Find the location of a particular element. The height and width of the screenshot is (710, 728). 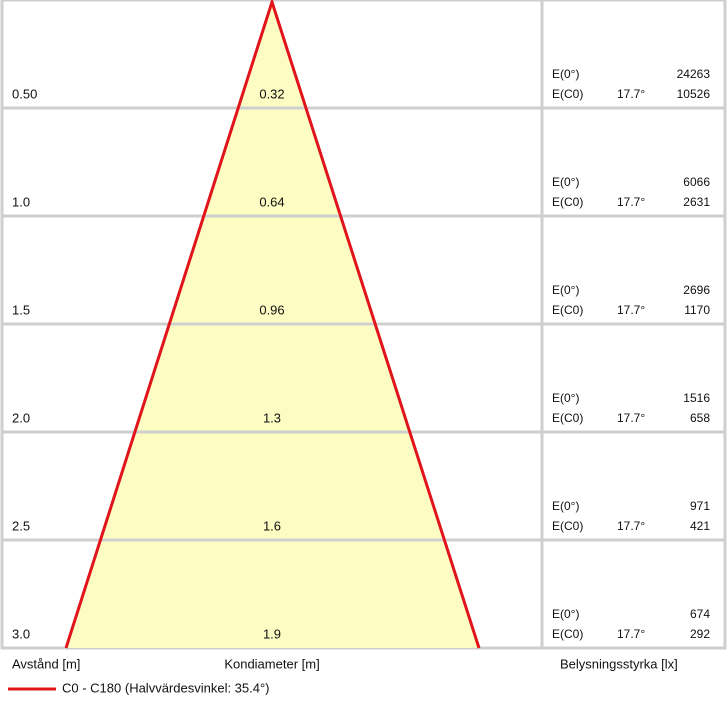

diameter: 1.9 is located at coordinates (272, 633).